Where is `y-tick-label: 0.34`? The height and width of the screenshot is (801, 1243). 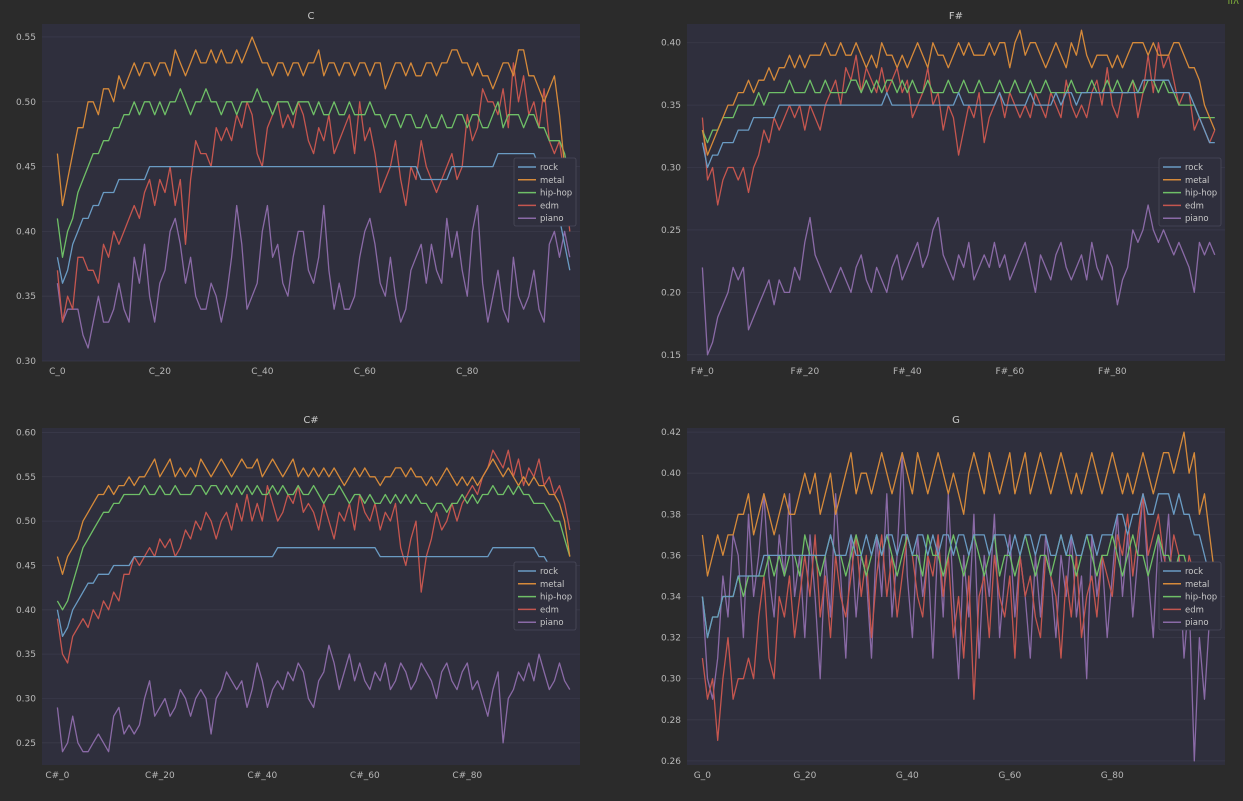
y-tick-label: 0.34 is located at coordinates (671, 598).